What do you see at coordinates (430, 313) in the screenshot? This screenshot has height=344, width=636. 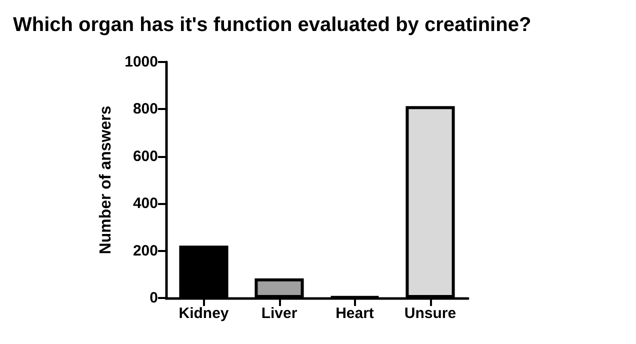 I see `x-tick-label: Unsure` at bounding box center [430, 313].